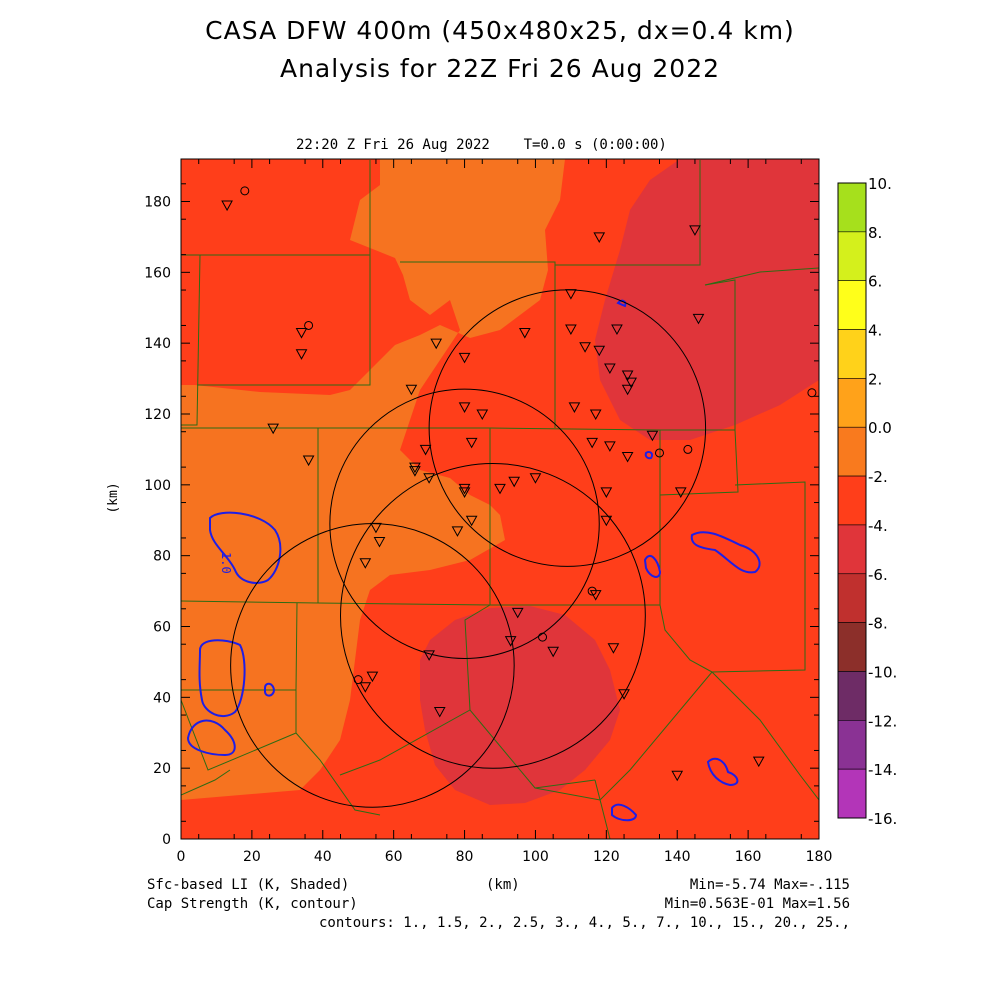 This screenshot has height=1000, width=1000. I want to click on colorbar-label: -12., so click(882, 721).